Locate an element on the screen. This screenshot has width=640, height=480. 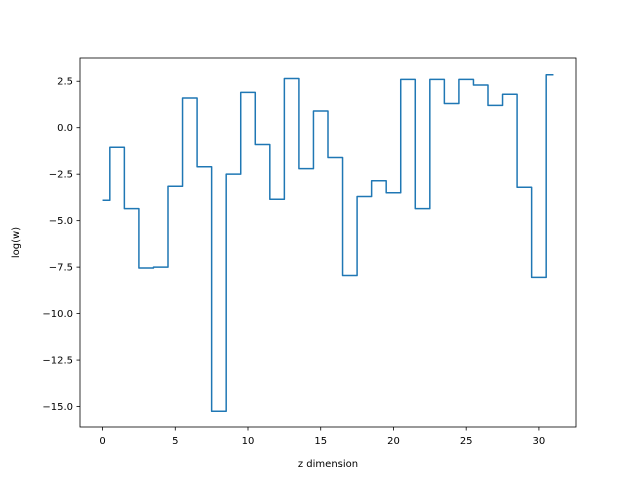
y-tick-label: −2.5 is located at coordinates (61, 175).